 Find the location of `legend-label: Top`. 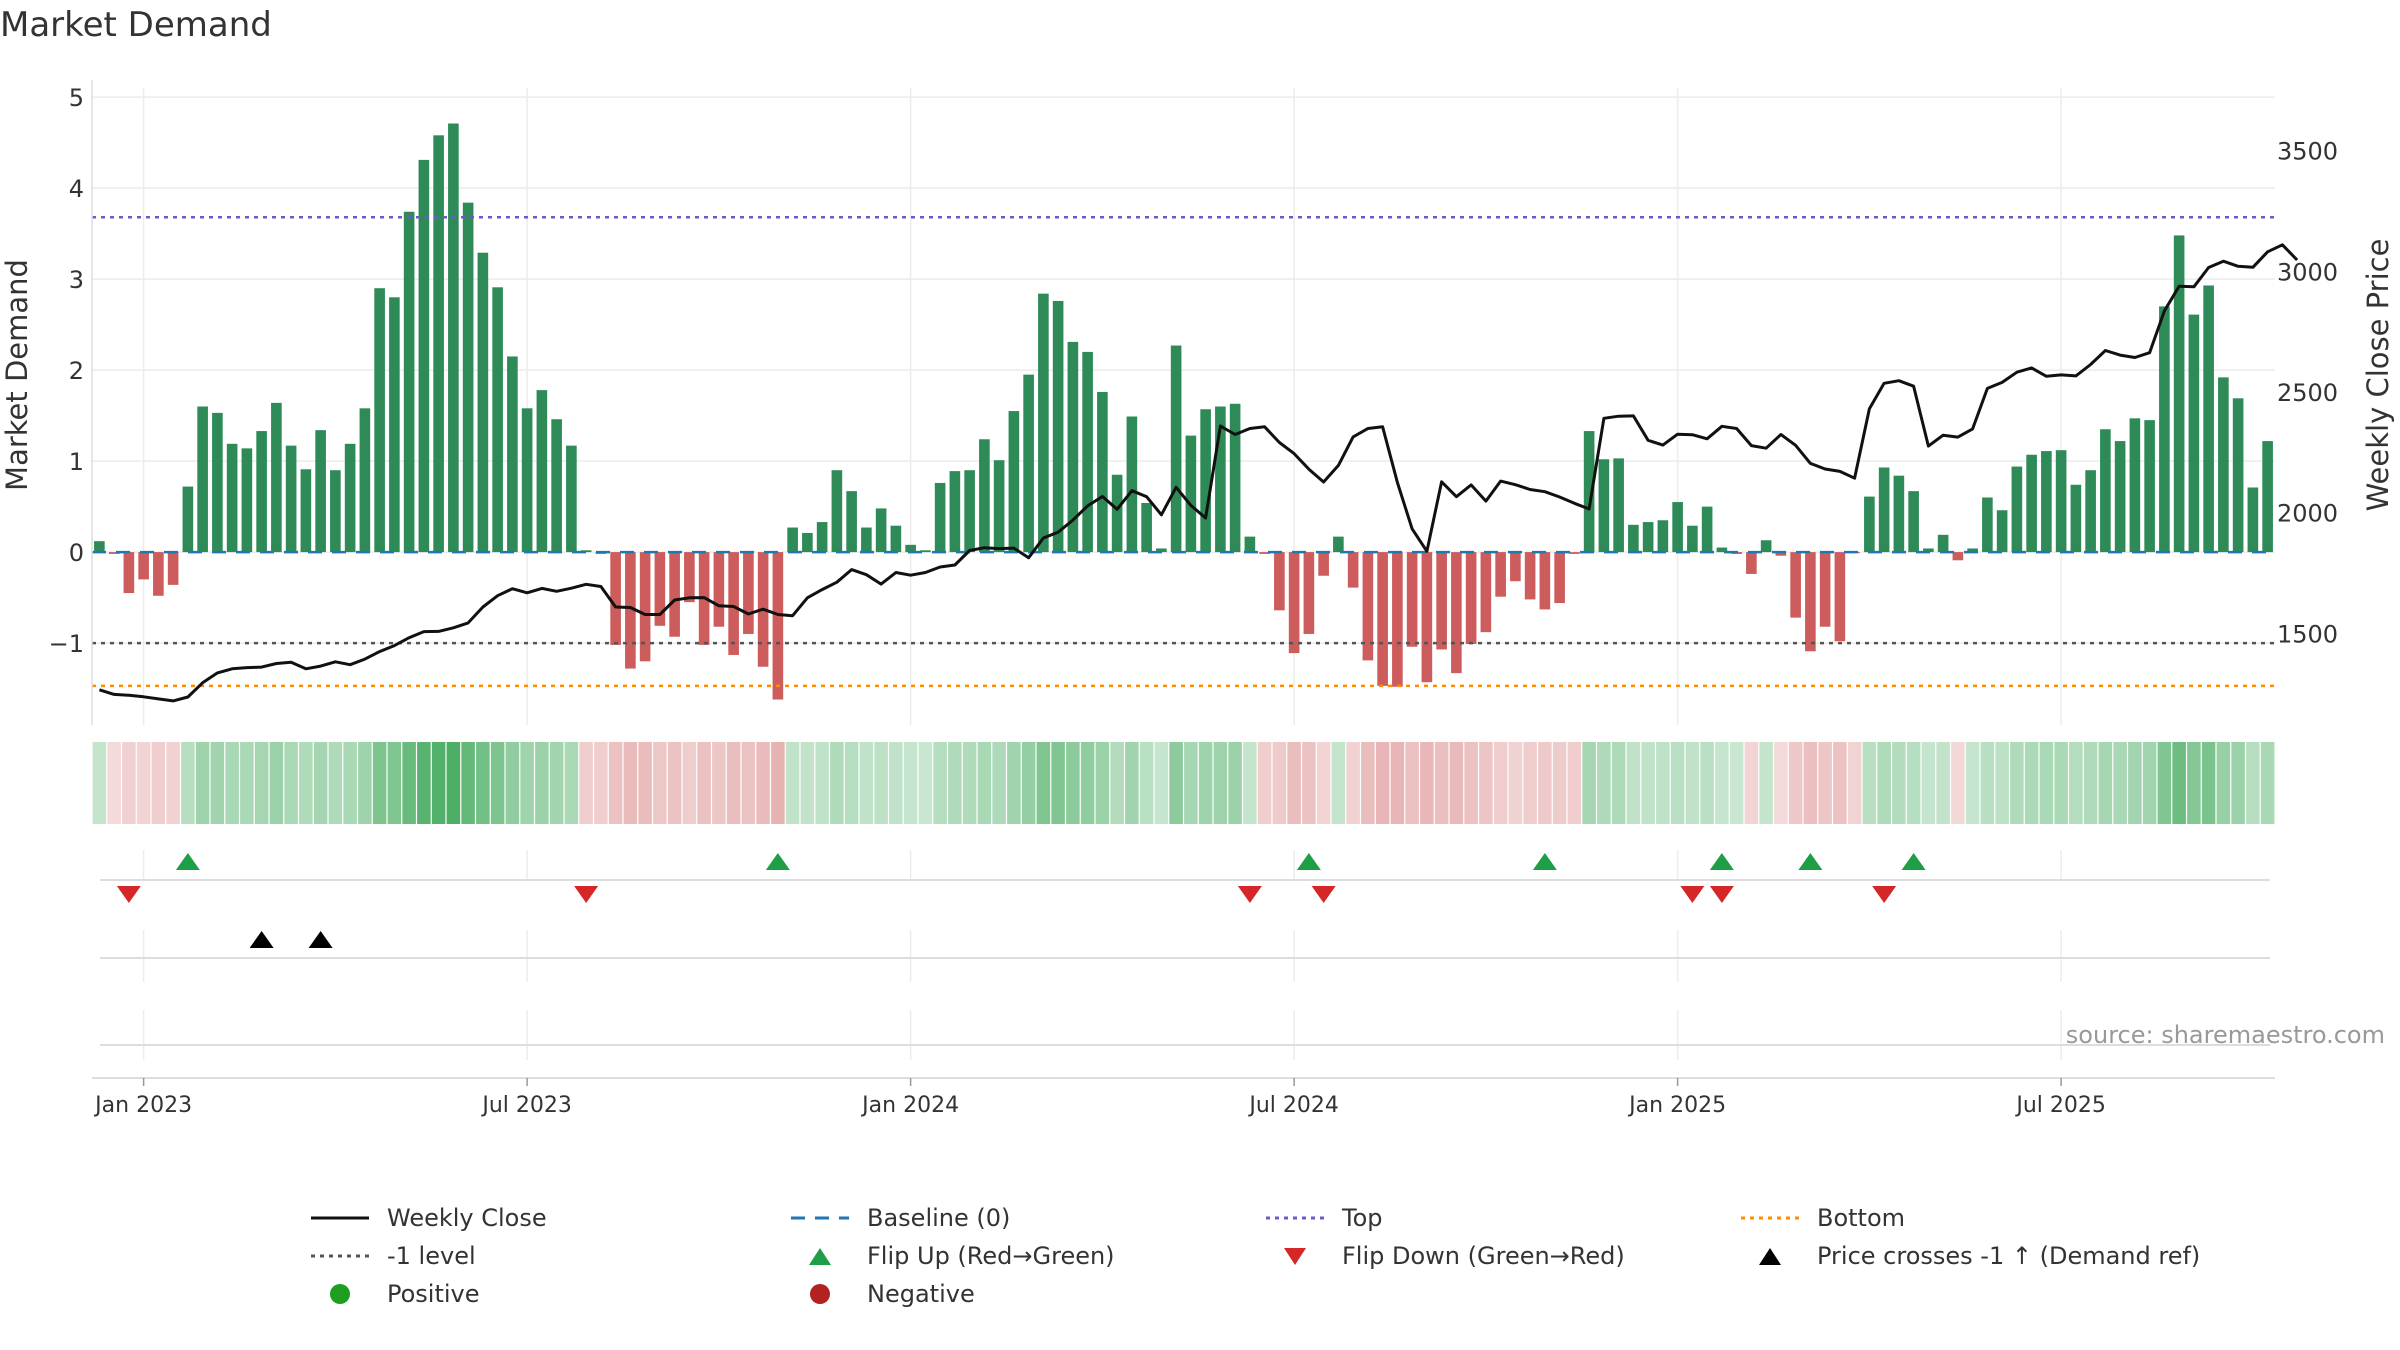

legend-label: Top is located at coordinates (1362, 1218).